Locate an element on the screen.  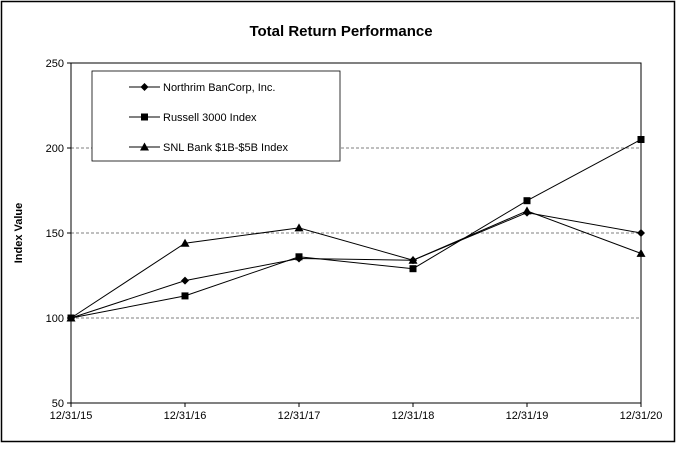
legend-label: Northrim BanCorp, Inc. is located at coordinates (219, 88).